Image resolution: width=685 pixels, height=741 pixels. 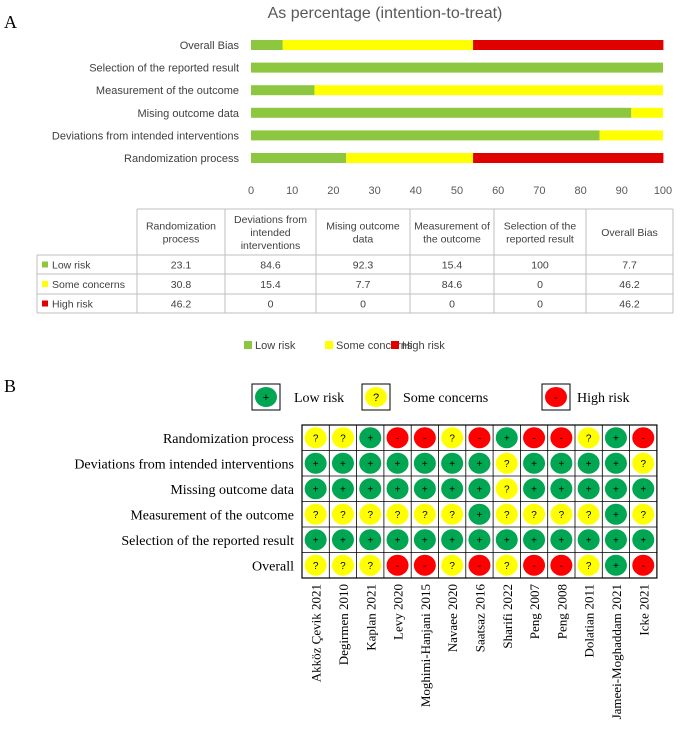 I want to click on legend-label: Low risk, so click(x=275, y=346).